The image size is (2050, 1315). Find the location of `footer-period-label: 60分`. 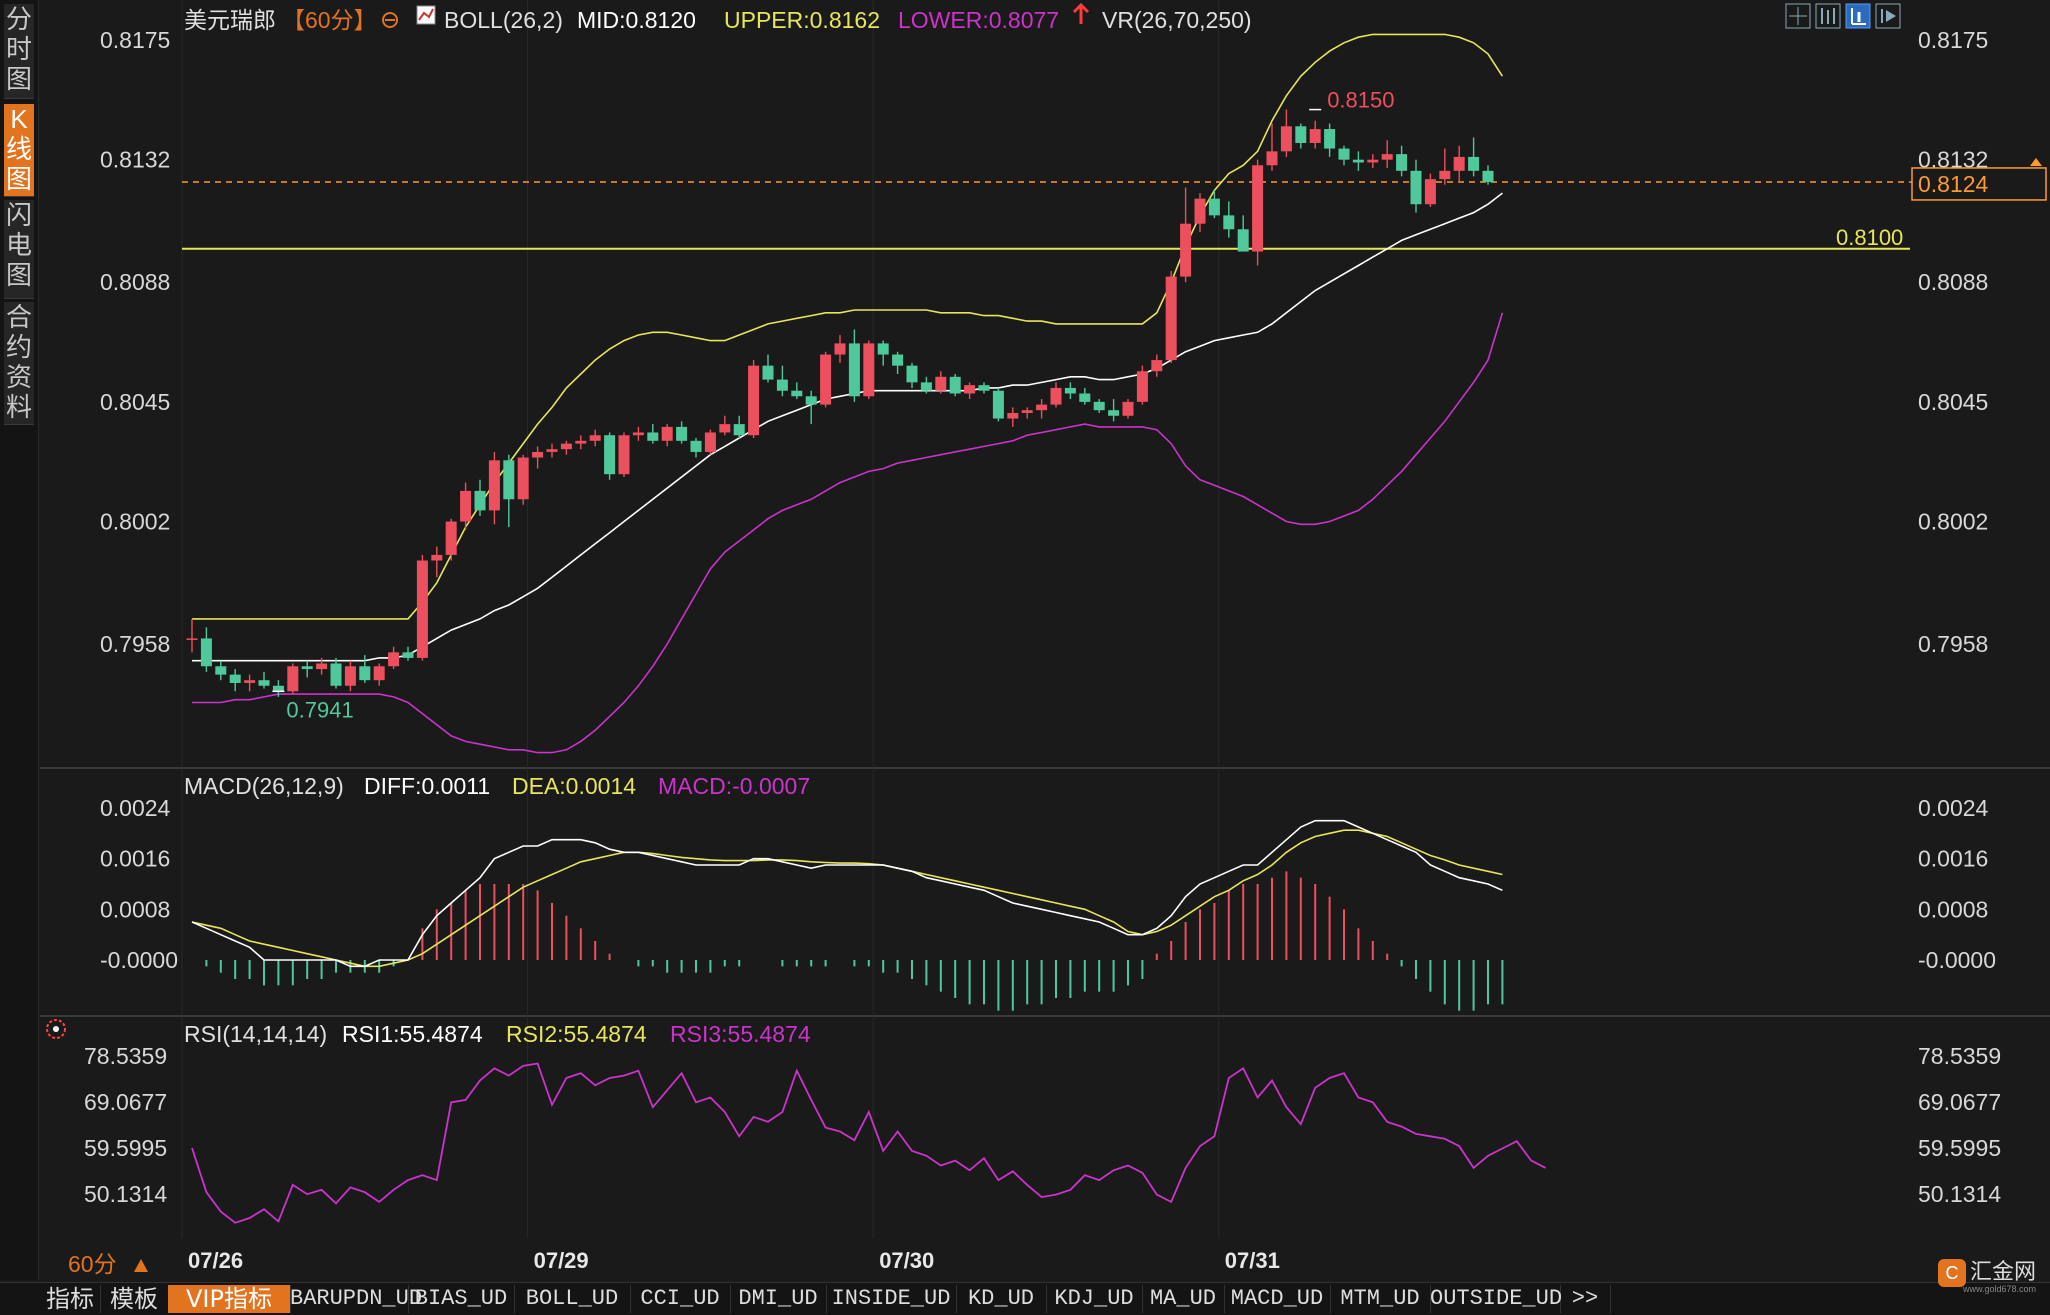

footer-period-label: 60分 is located at coordinates (92, 1264).